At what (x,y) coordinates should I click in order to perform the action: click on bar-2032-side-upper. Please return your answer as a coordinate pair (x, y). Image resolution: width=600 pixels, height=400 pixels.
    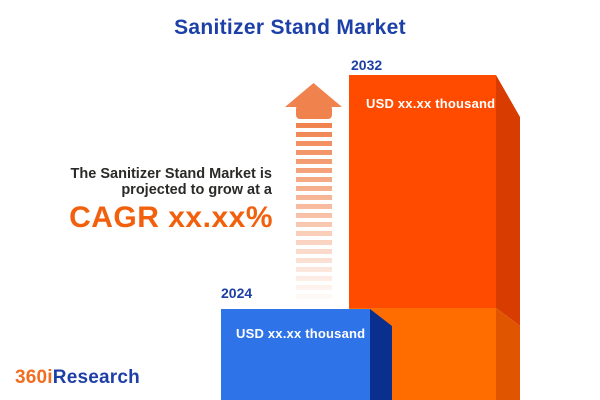
    Looking at the image, I should click on (508, 200).